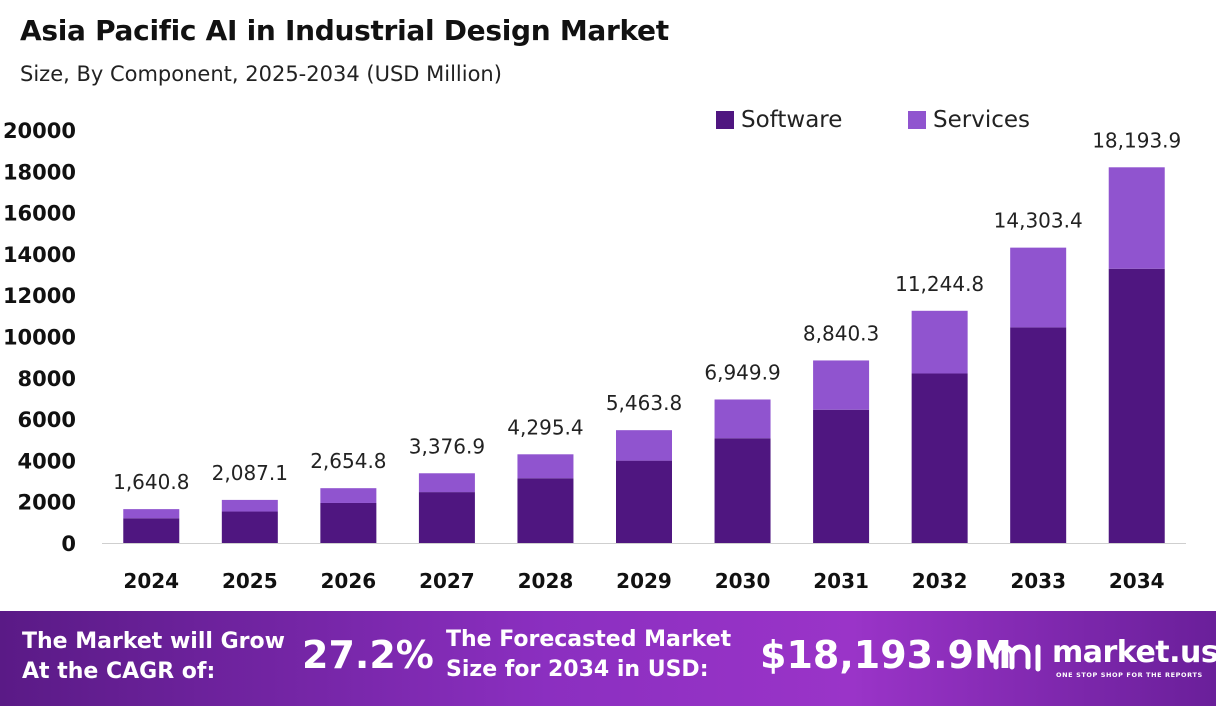 The width and height of the screenshot is (1216, 706). I want to click on y-tick-label: 2000, so click(47, 503).